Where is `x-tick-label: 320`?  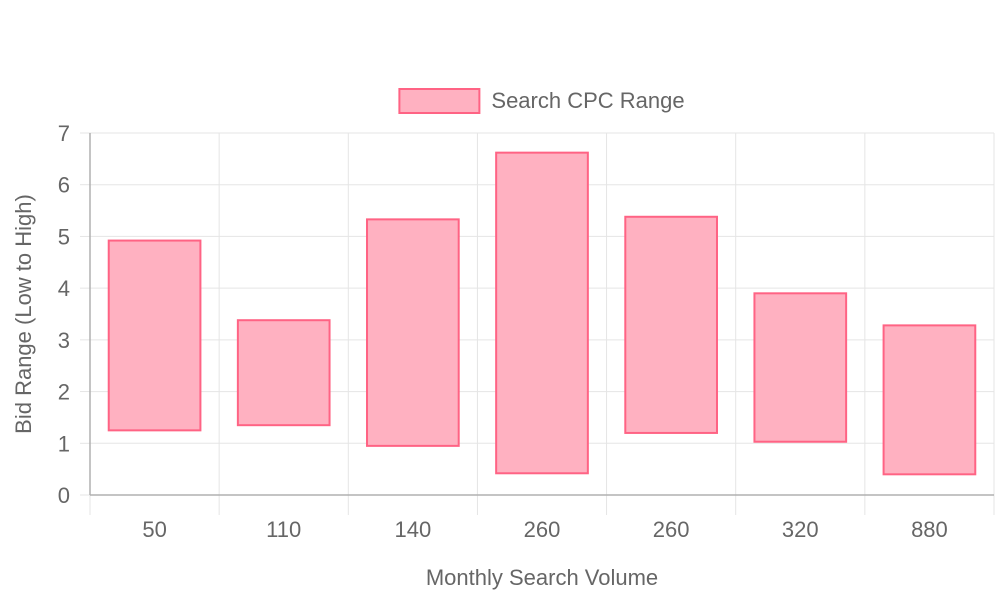
x-tick-label: 320 is located at coordinates (800, 529).